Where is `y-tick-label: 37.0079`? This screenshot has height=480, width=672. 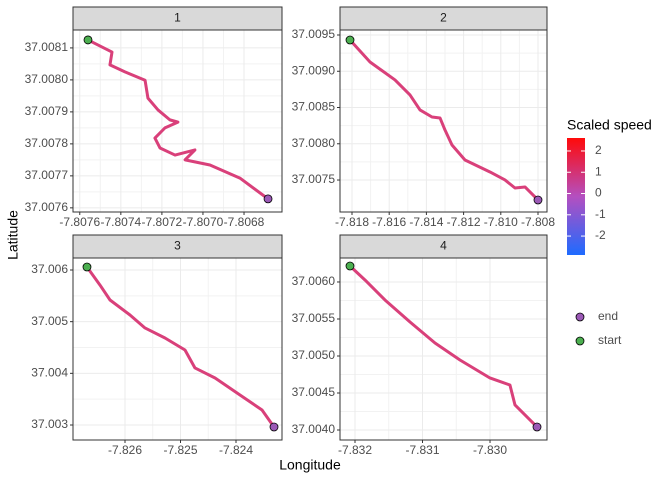
y-tick-label: 37.0079 is located at coordinates (47, 111).